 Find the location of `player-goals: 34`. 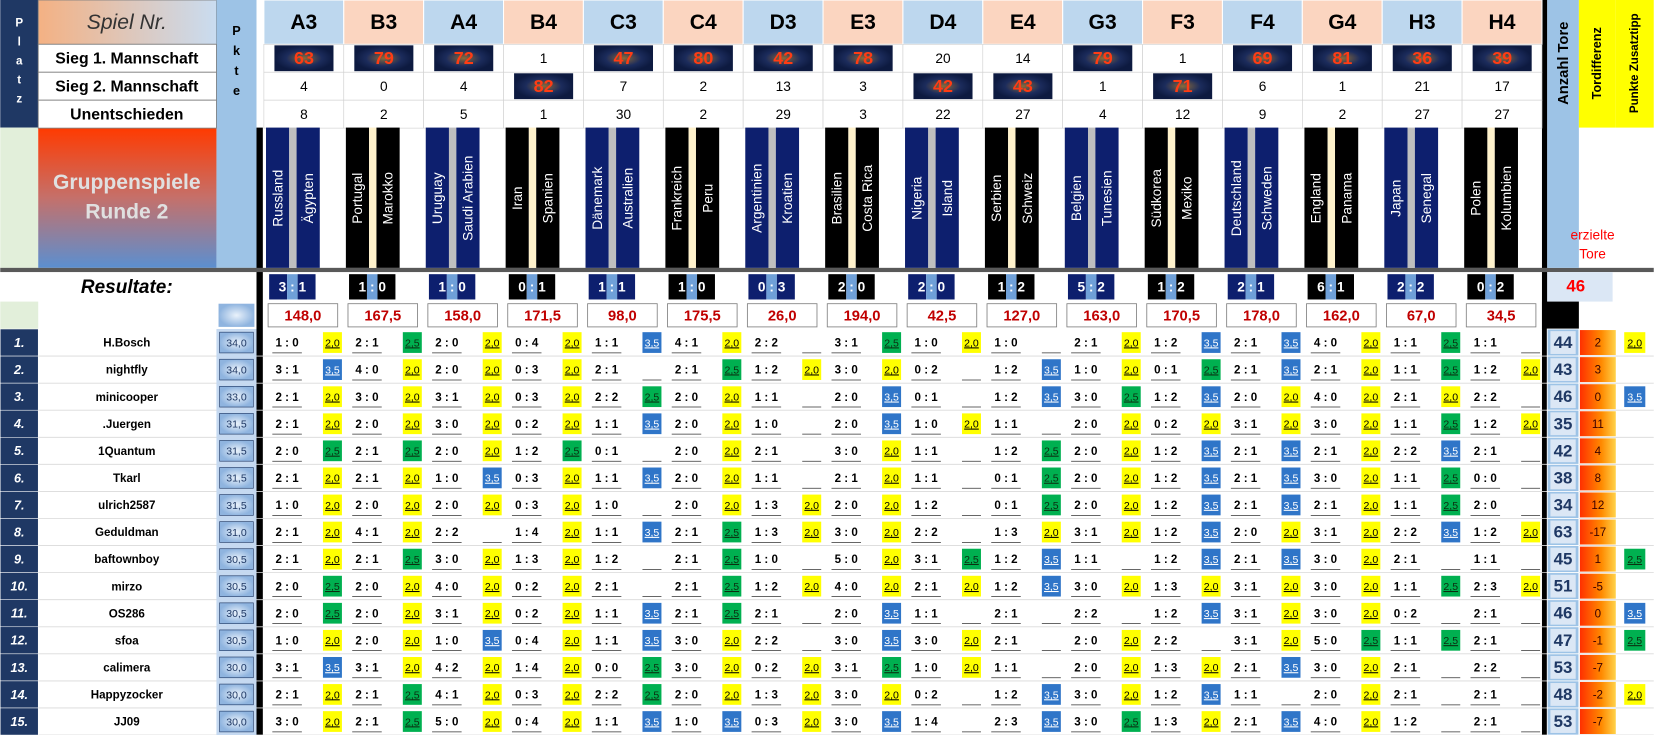

player-goals: 34 is located at coordinates (1563, 504).